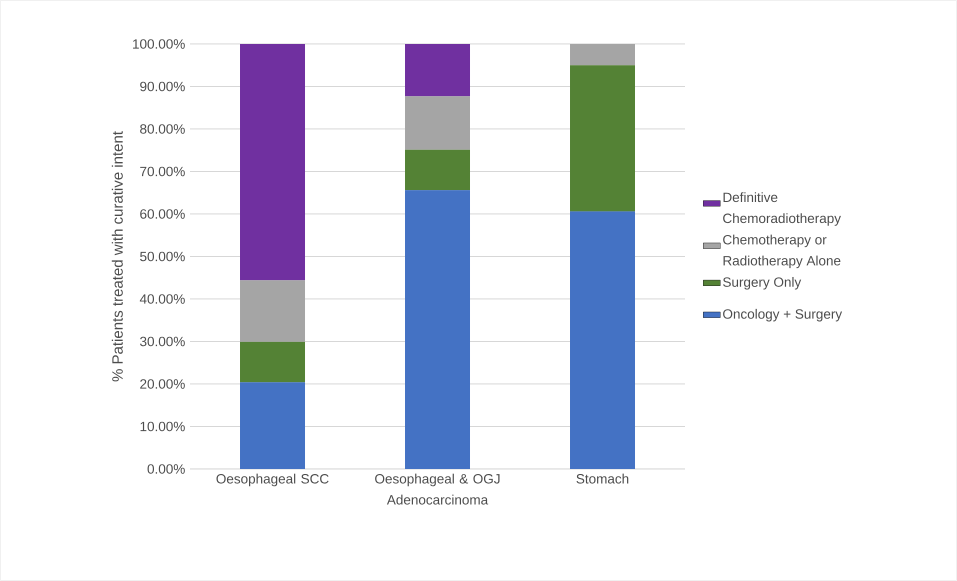 The image size is (957, 581). What do you see at coordinates (159, 44) in the screenshot?
I see `y-tick-label: 100.00%` at bounding box center [159, 44].